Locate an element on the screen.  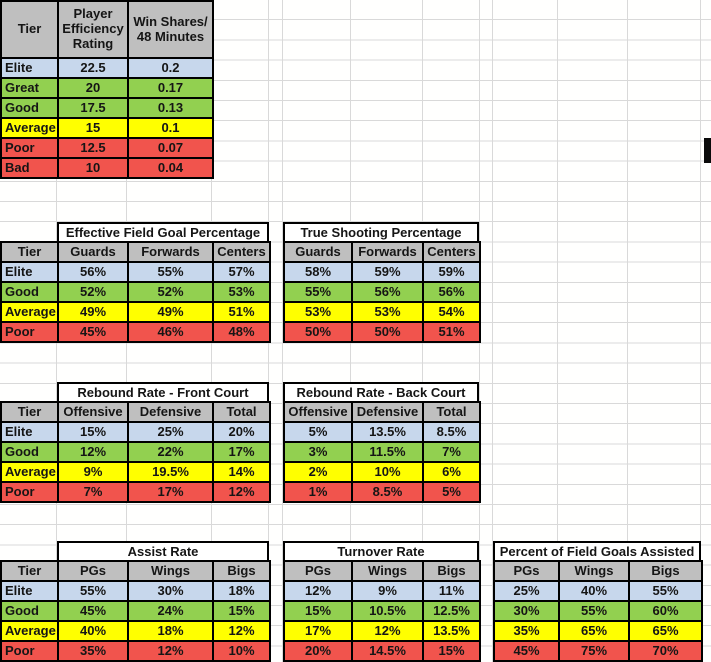
column-header-cell: Offensive is located at coordinates (318, 412).